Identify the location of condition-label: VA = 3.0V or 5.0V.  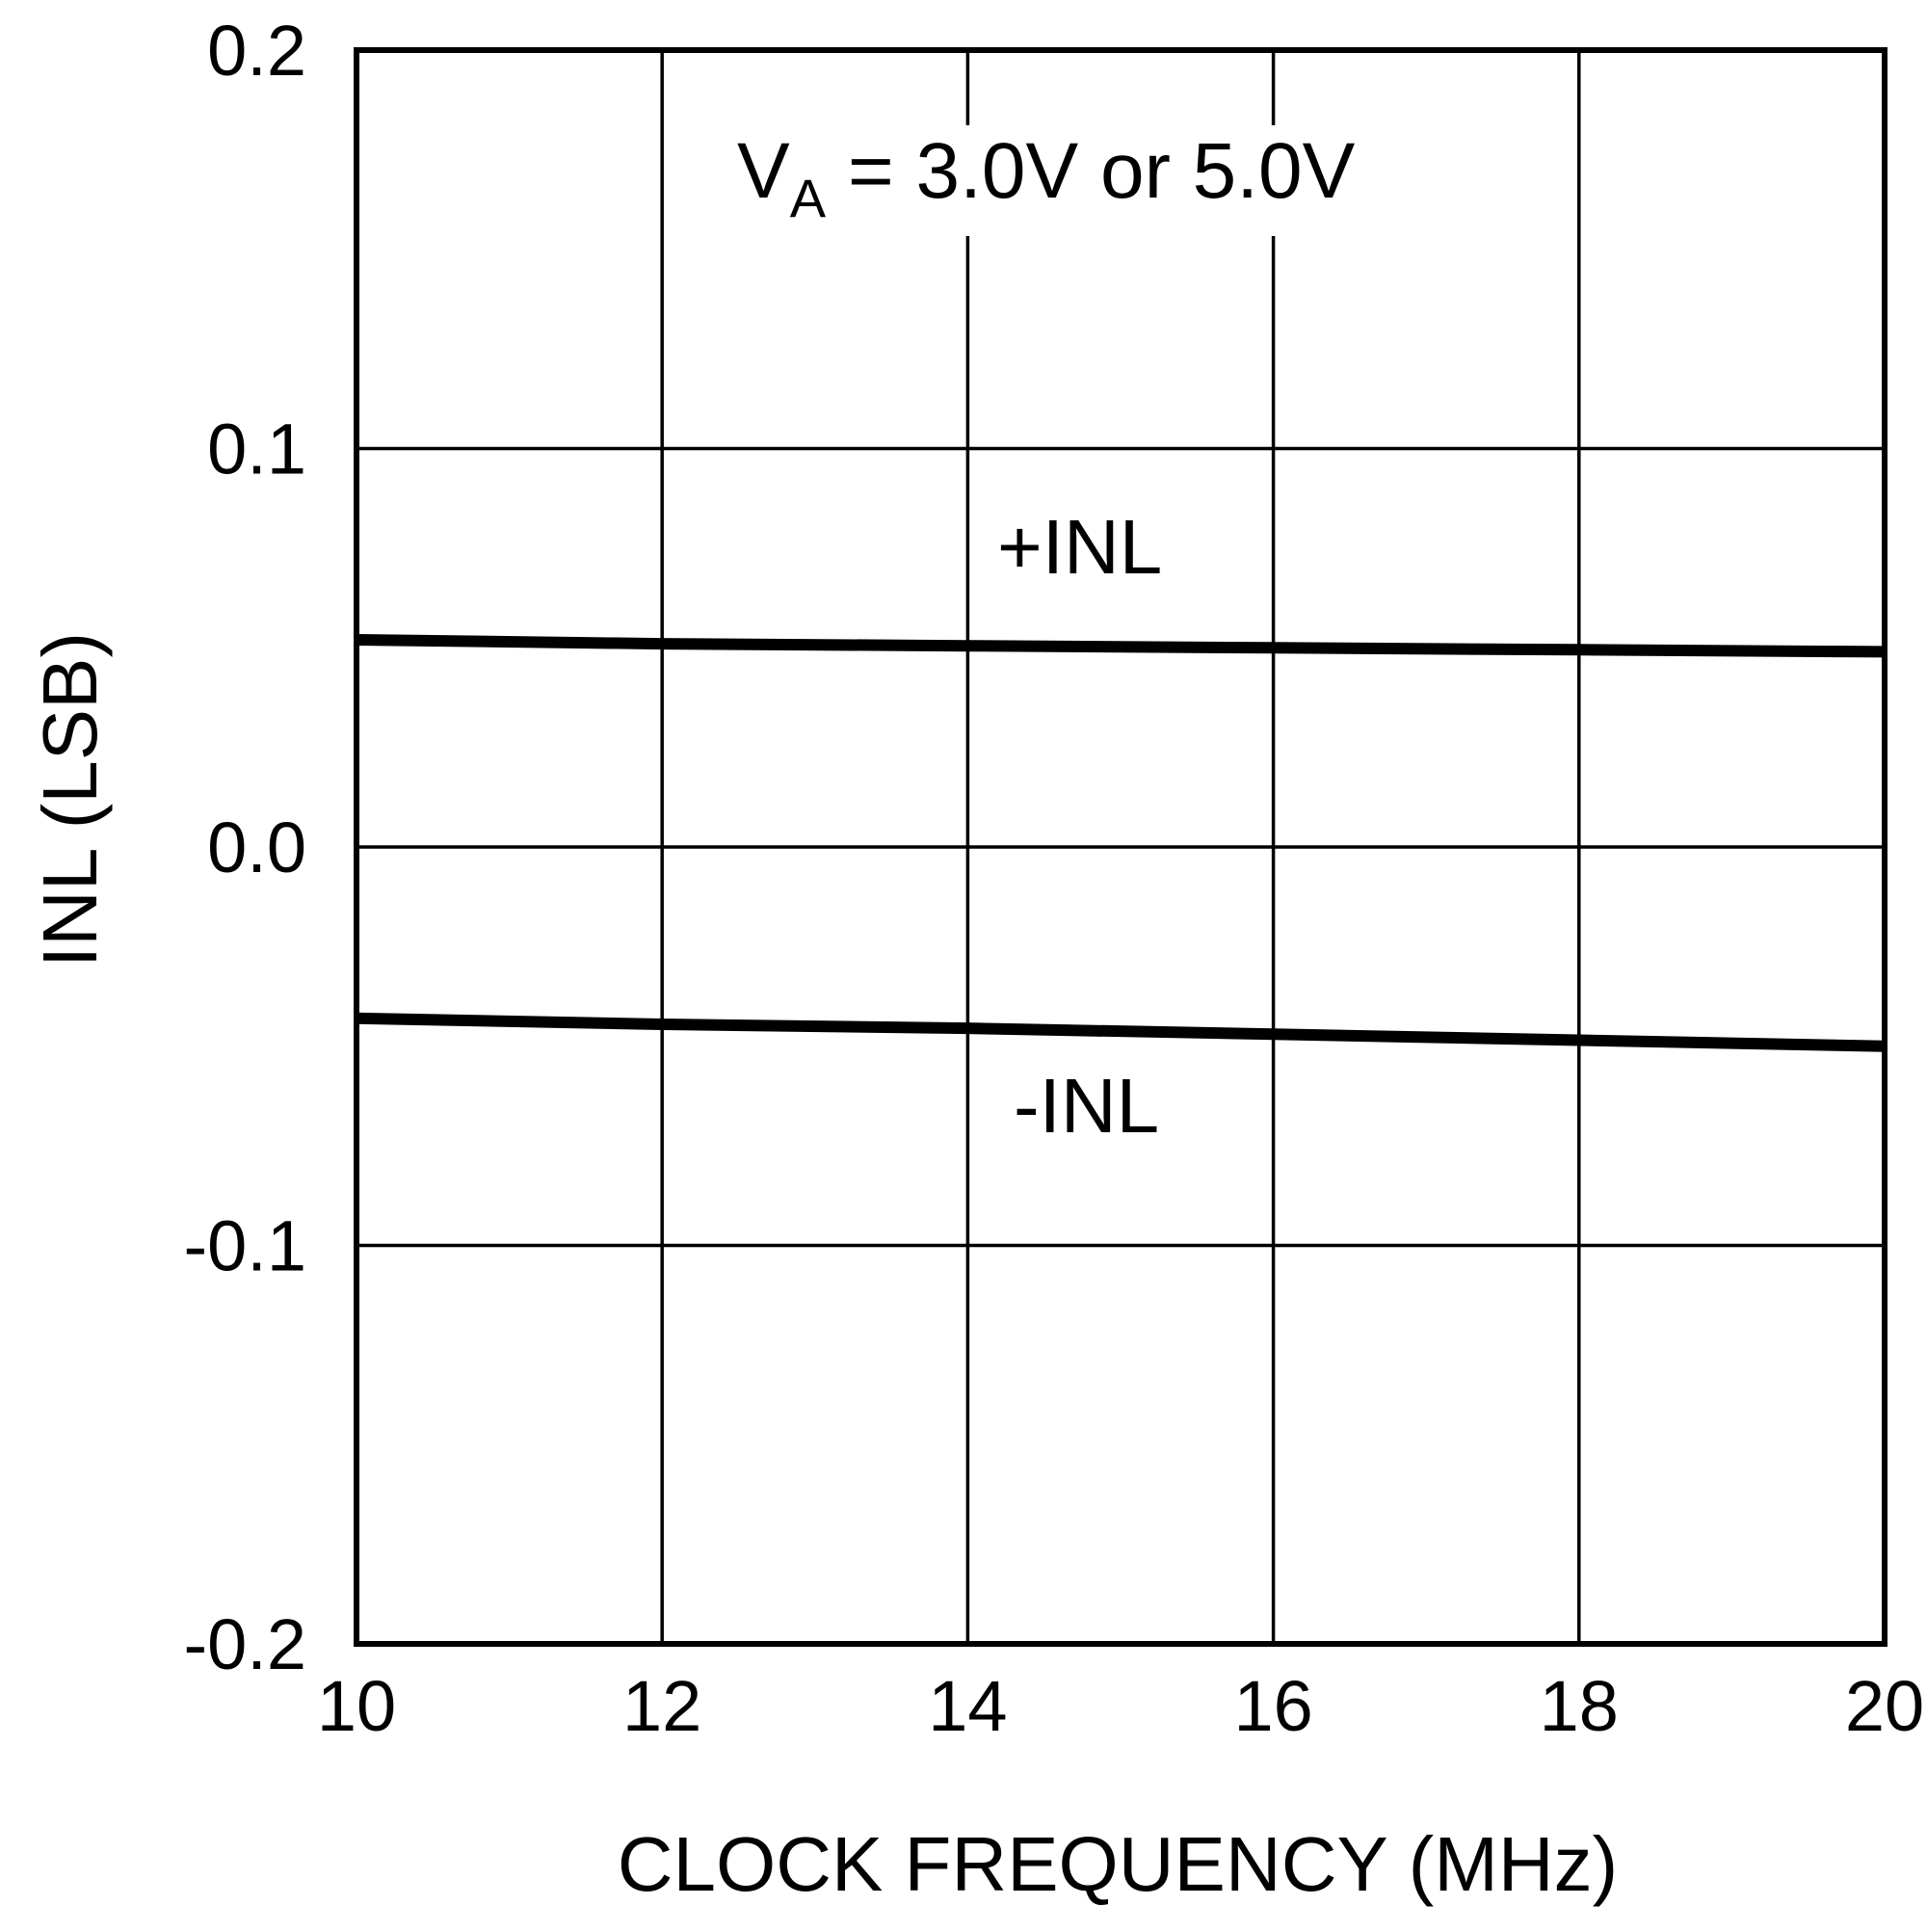
(1046, 177).